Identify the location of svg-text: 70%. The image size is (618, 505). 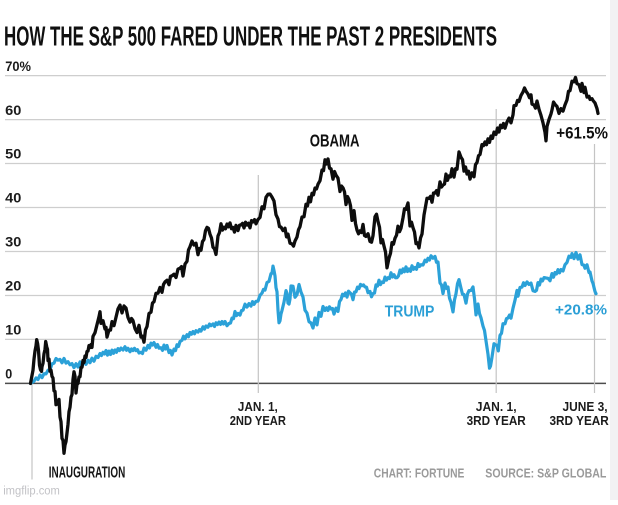
(18, 66).